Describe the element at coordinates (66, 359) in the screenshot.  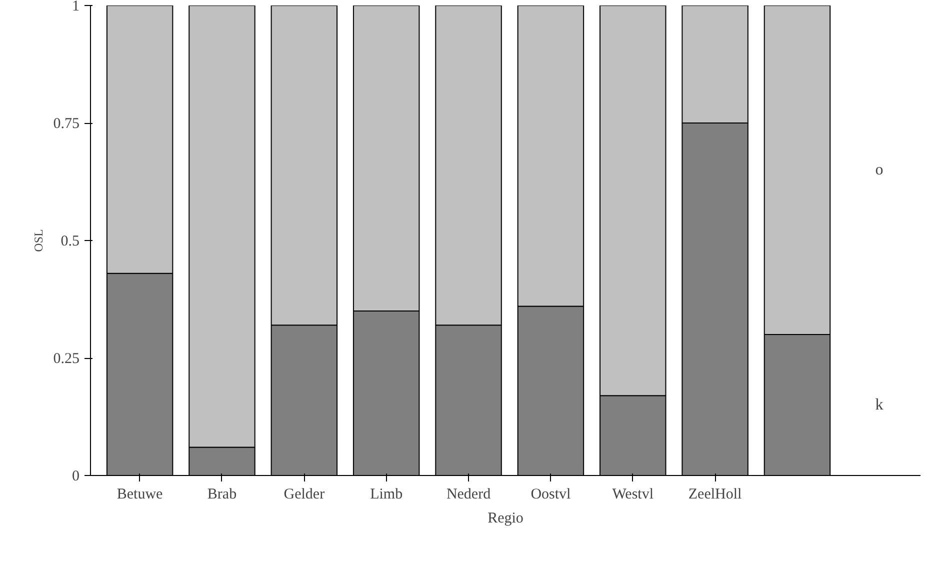
I see `y-tick-label: 0.25` at that location.